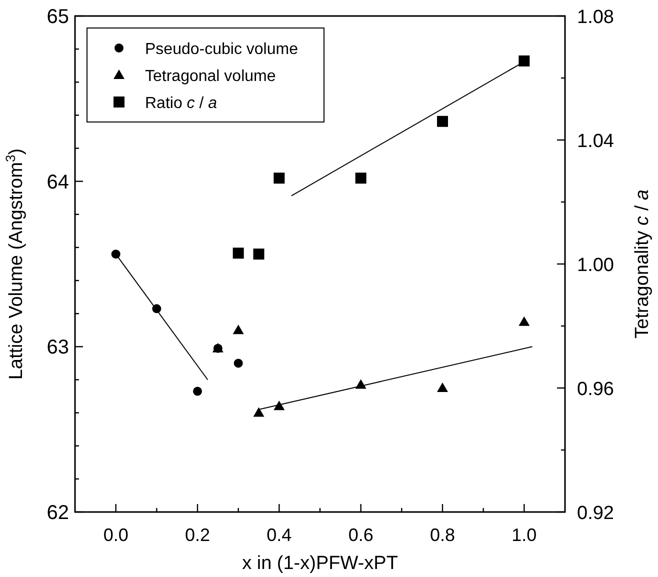 The width and height of the screenshot is (658, 577). What do you see at coordinates (115, 535) in the screenshot?
I see `x-tick-label: 0.0` at bounding box center [115, 535].